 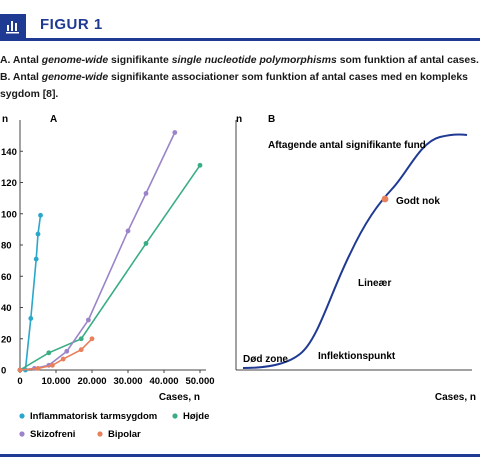 I want to click on legend-label: Inflammatorisk tarmsygdom, so click(x=93, y=416).